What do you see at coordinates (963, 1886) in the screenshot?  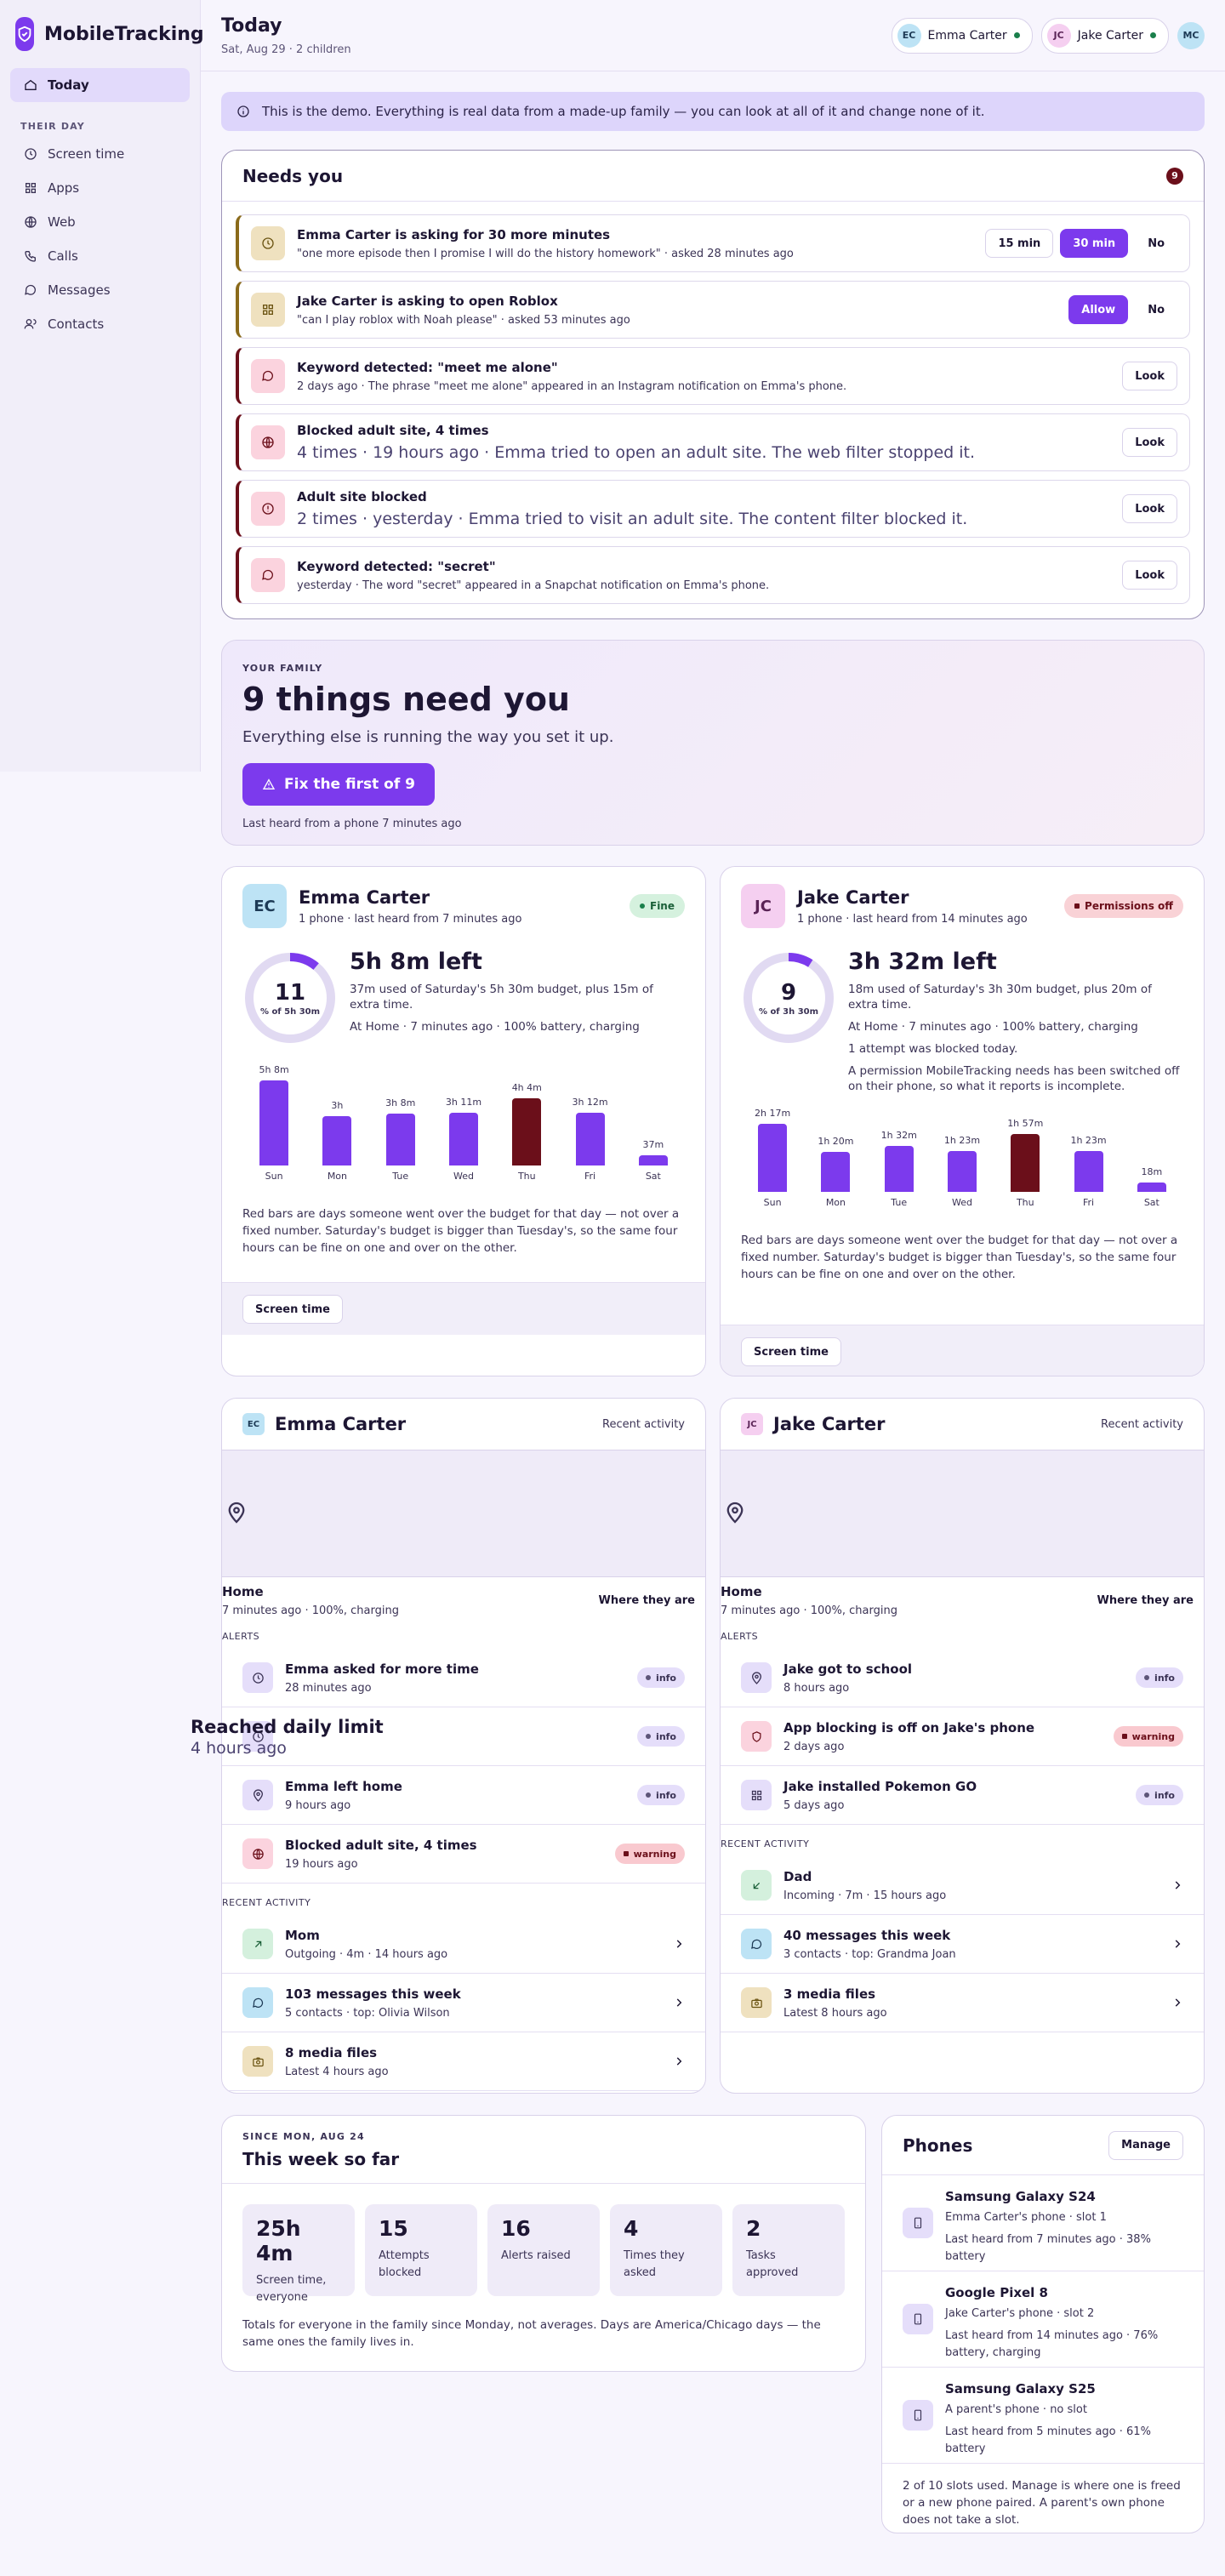 I see `activity-row: Dad Incoming · 7m · 15 hours ago` at bounding box center [963, 1886].